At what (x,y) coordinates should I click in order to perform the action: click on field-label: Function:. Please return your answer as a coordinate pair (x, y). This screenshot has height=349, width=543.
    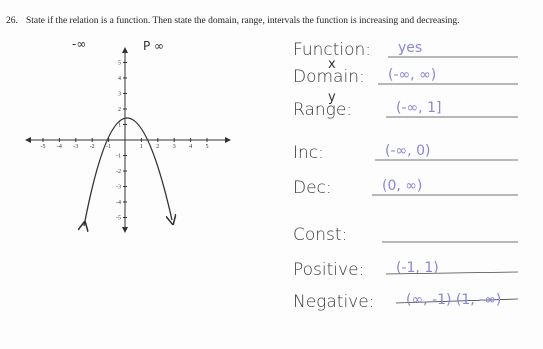
    Looking at the image, I should click on (332, 50).